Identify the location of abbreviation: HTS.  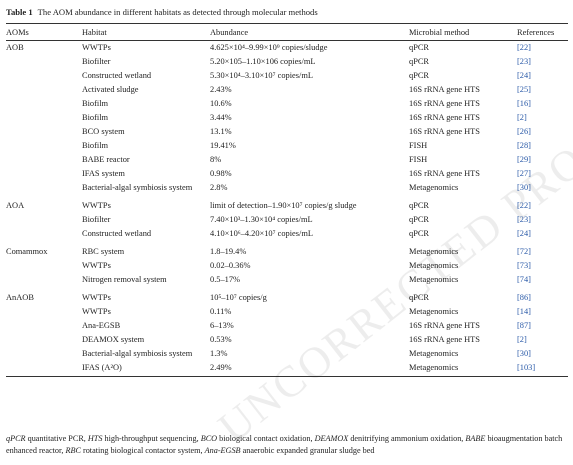
(95, 438).